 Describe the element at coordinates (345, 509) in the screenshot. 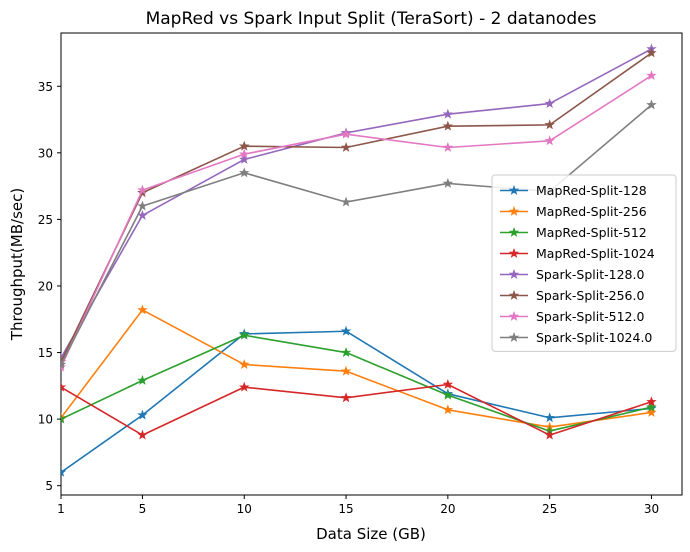

I see `x-tick-label: 15` at that location.